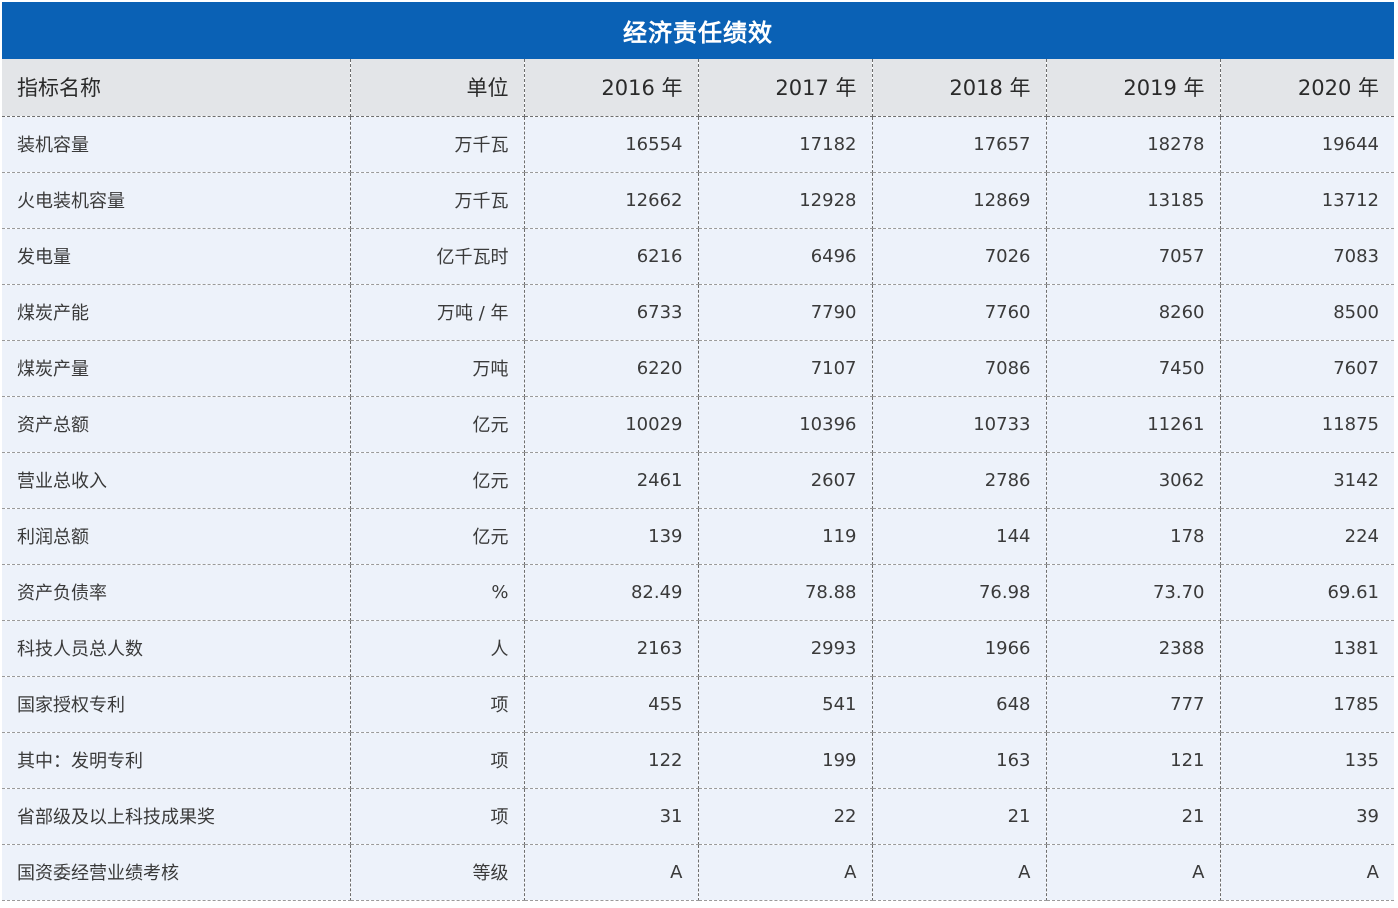 The height and width of the screenshot is (908, 1398). I want to click on table-row: 资产总额 亿元 10029 10396 10733 11261 11875, so click(698, 424).